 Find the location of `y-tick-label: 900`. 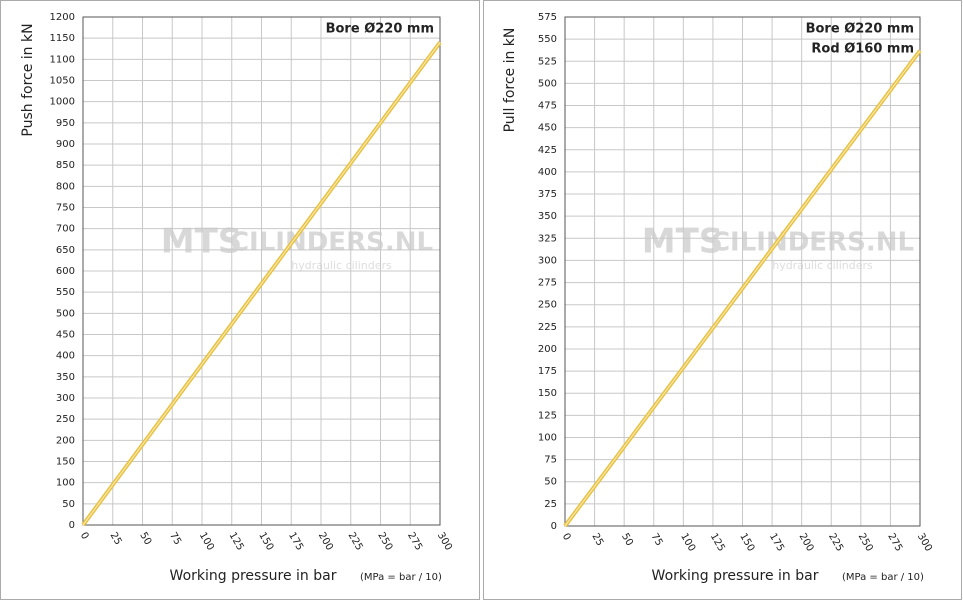

y-tick-label: 900 is located at coordinates (65, 144).